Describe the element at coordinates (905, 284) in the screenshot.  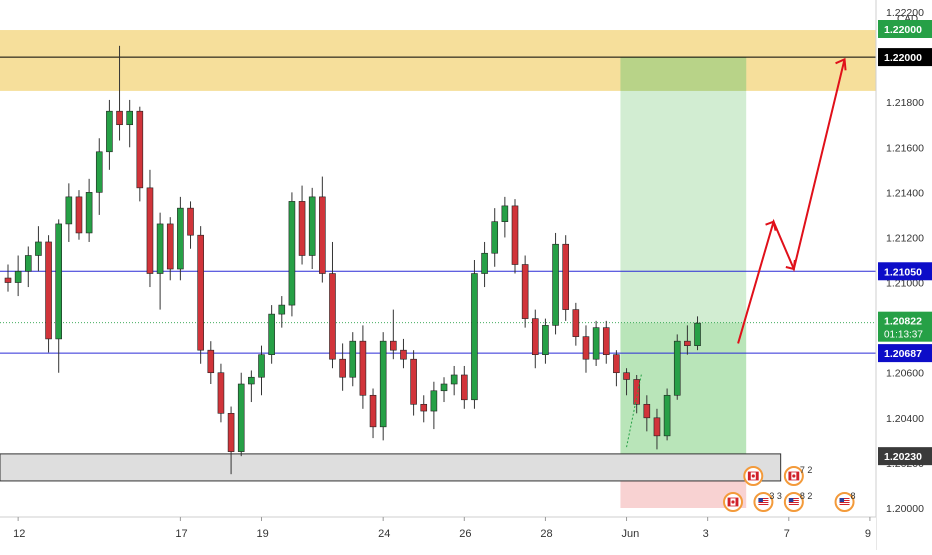
I see `price-tick-label: 1.21000` at that location.